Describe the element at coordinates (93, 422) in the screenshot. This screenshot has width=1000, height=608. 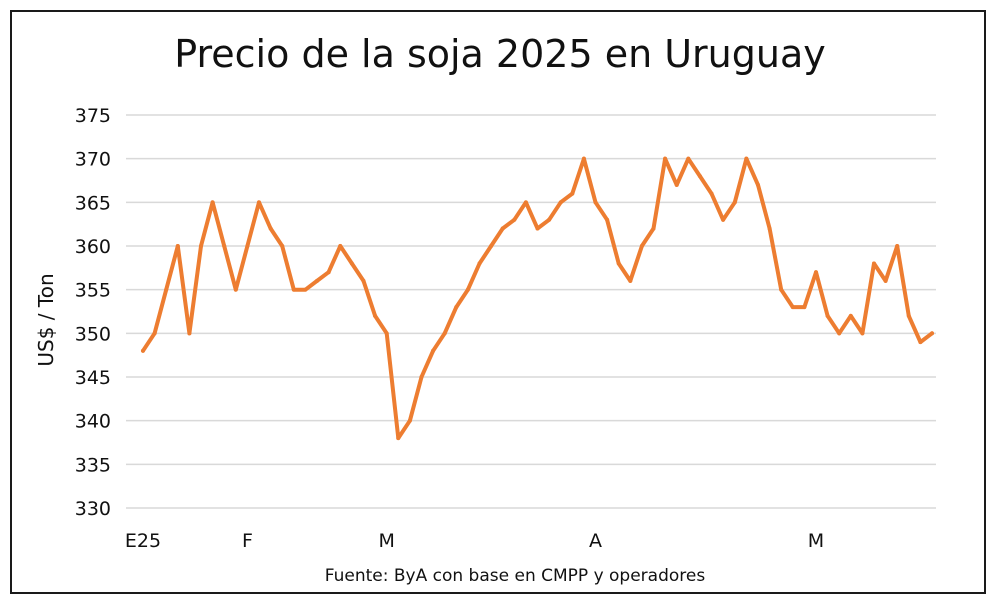
I see `y-tick-label: 340` at that location.